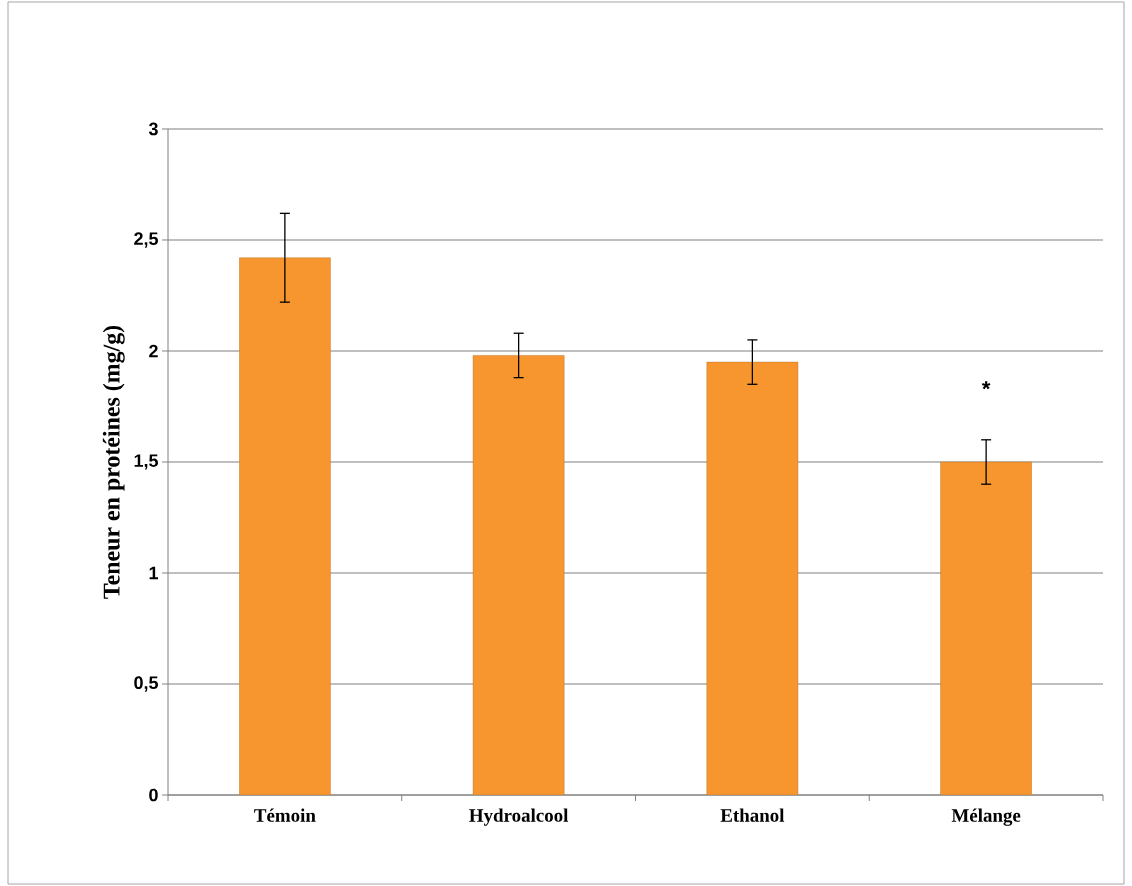  What do you see at coordinates (986, 817) in the screenshot?
I see `x-tick-label: Mélange` at bounding box center [986, 817].